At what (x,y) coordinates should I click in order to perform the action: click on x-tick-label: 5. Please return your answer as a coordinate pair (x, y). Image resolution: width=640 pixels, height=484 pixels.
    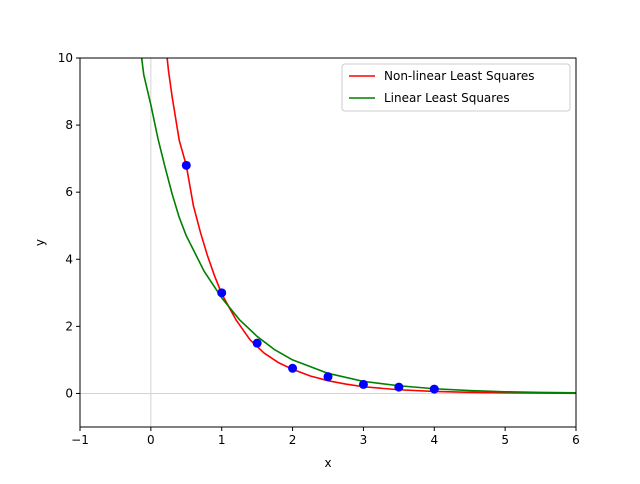
    Looking at the image, I should click on (505, 440).